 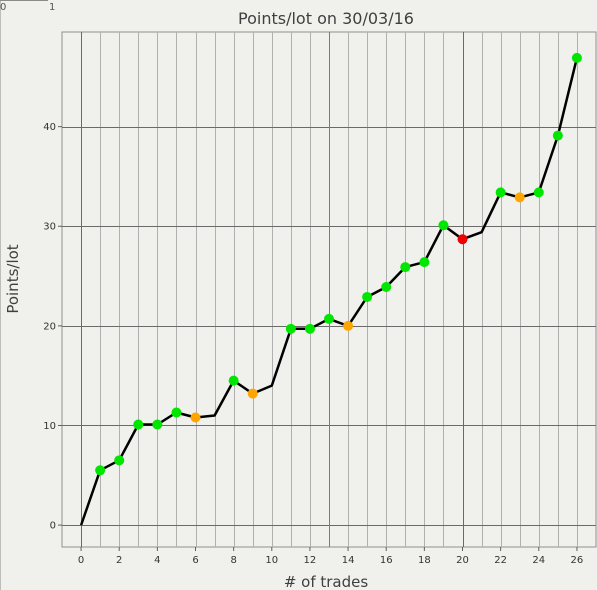 What do you see at coordinates (577, 560) in the screenshot?
I see `x-tick-label: 26` at bounding box center [577, 560].